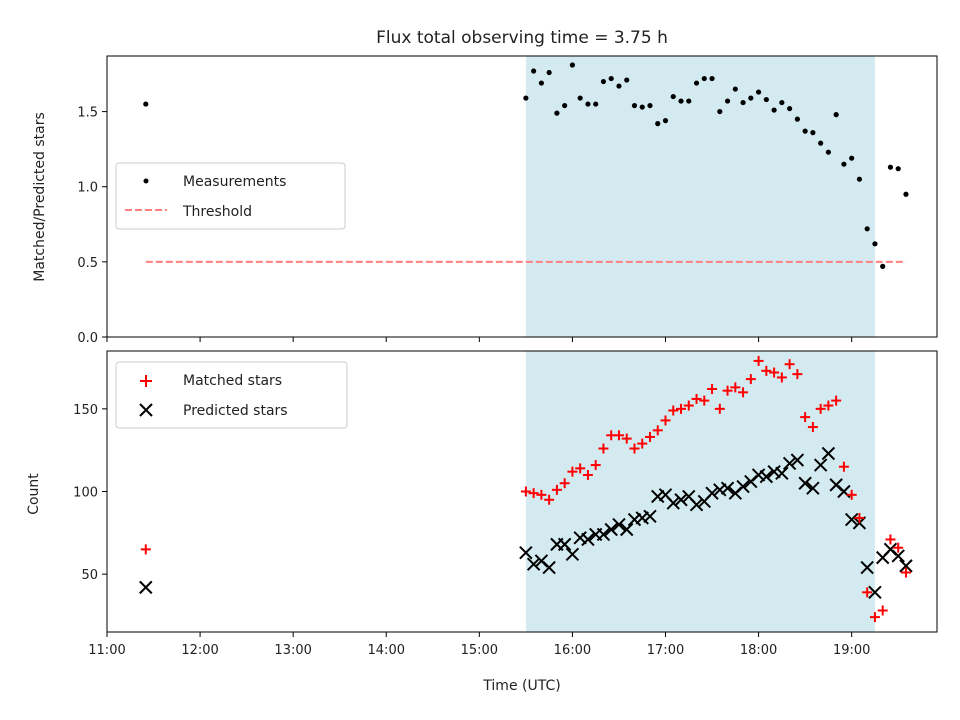 This screenshot has height=720, width=960. Describe the element at coordinates (232, 381) in the screenshot. I see `legend-matched-label: Matched stars` at that location.